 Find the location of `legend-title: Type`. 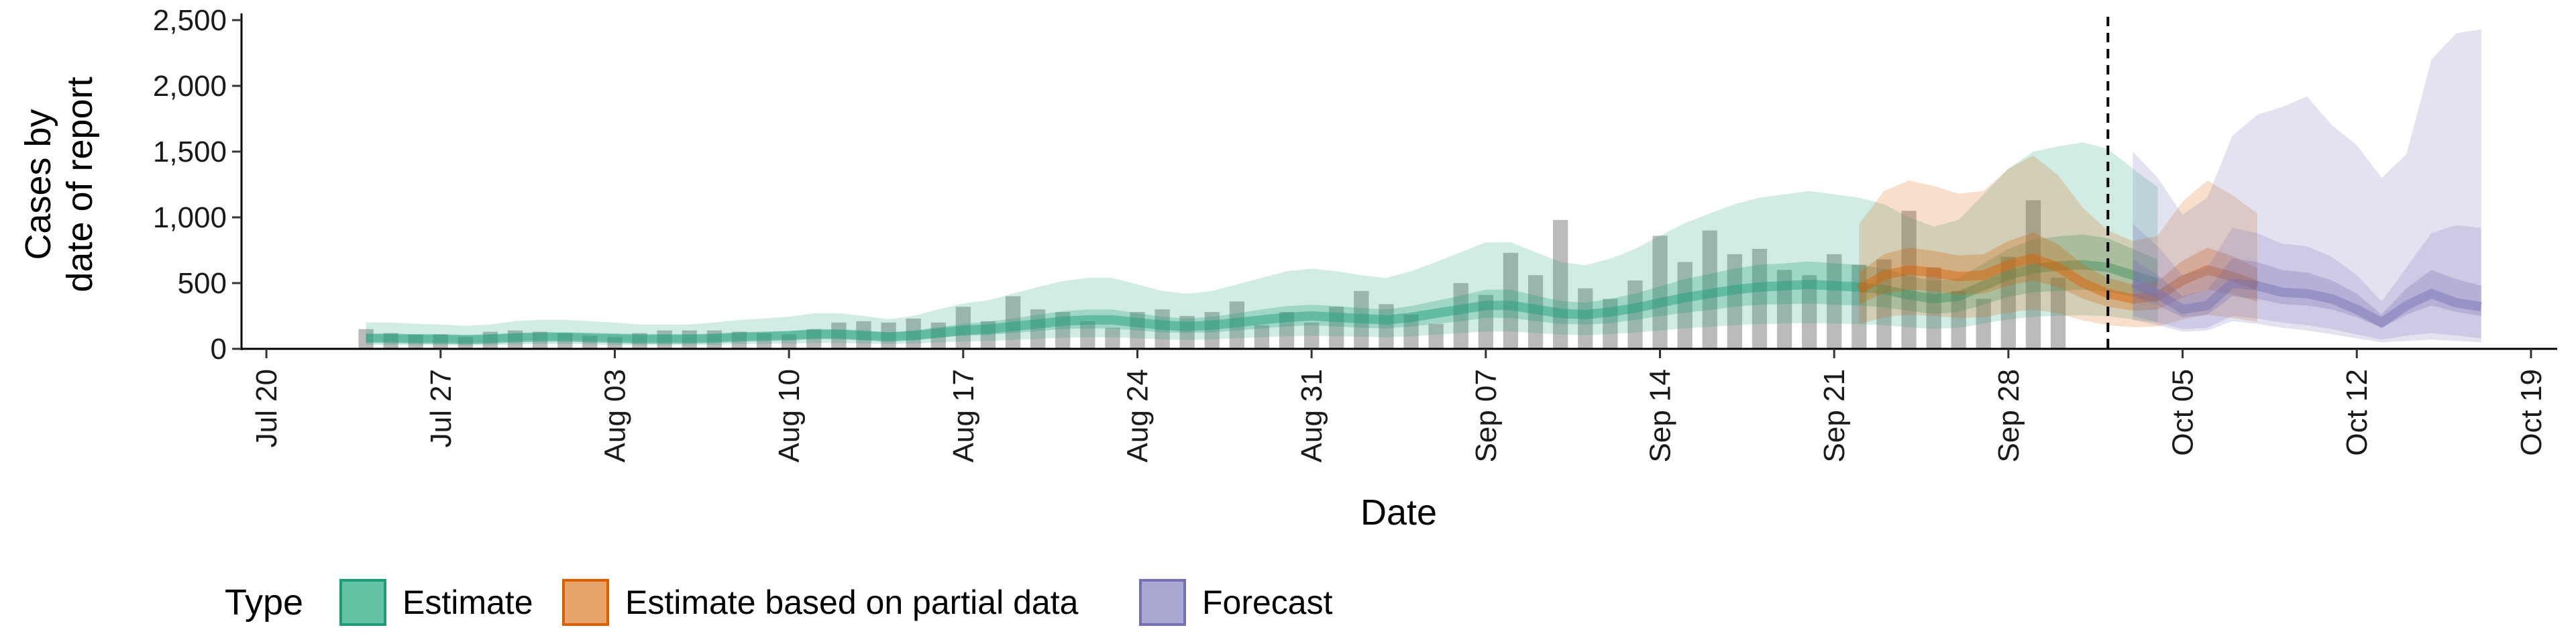

legend-title: Type is located at coordinates (264, 602).